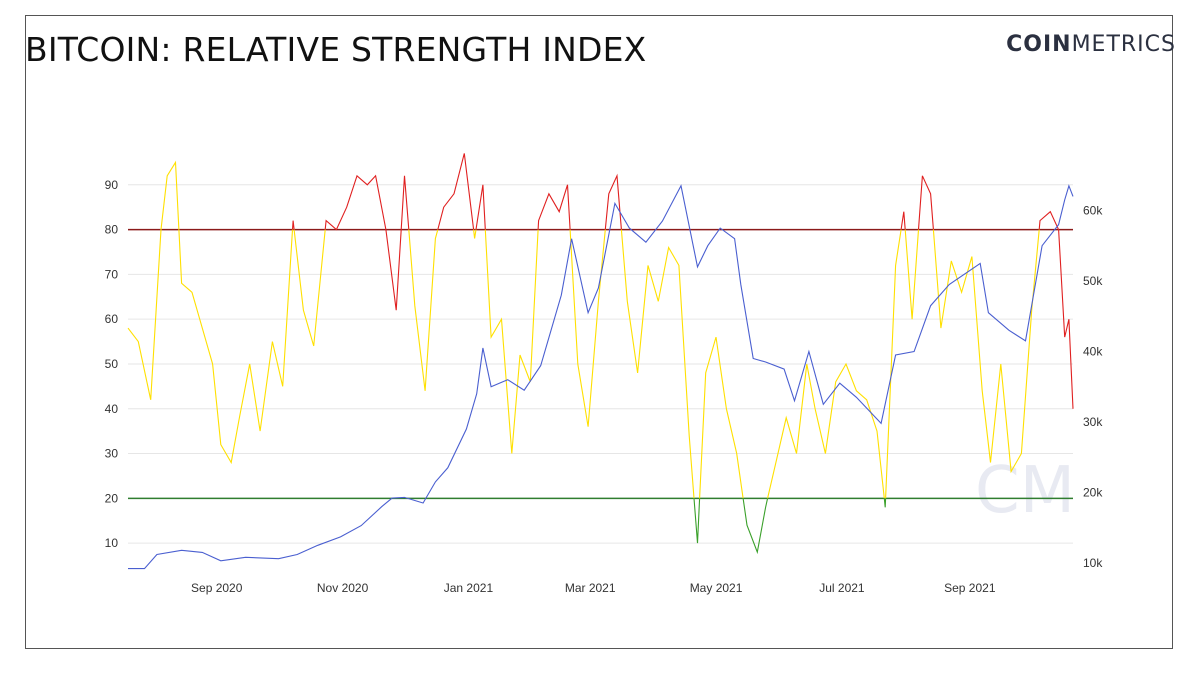 The height and width of the screenshot is (674, 1200). I want to click on right-tick-60k: 60k, so click(1093, 210).